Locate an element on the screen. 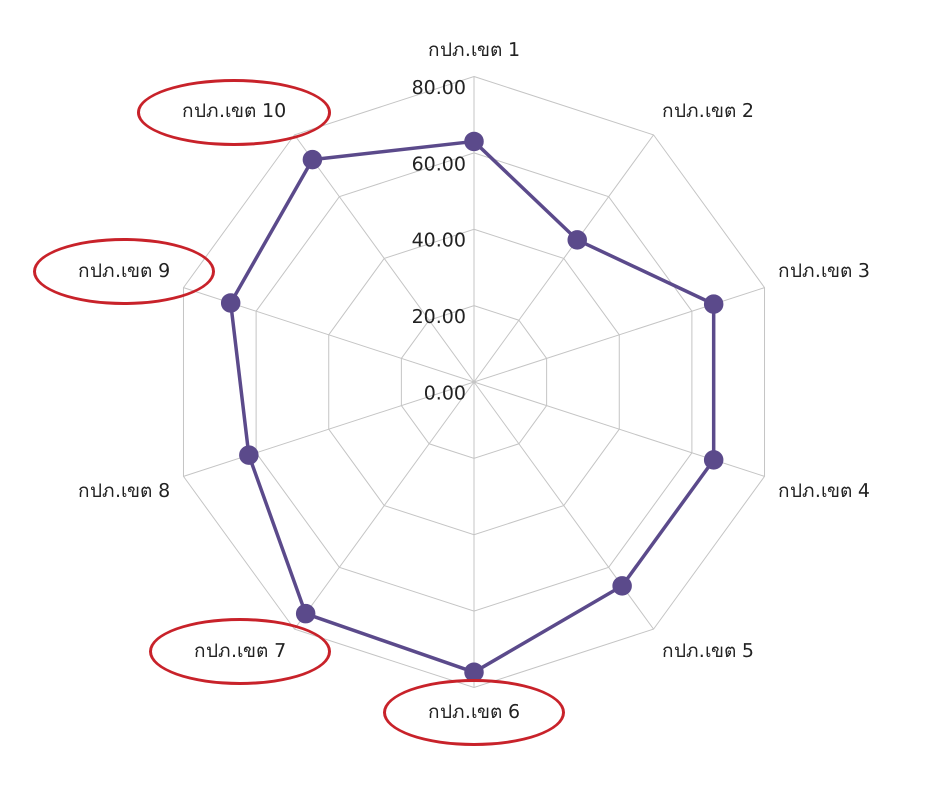  y-tick-label: 60.00 is located at coordinates (439, 164).